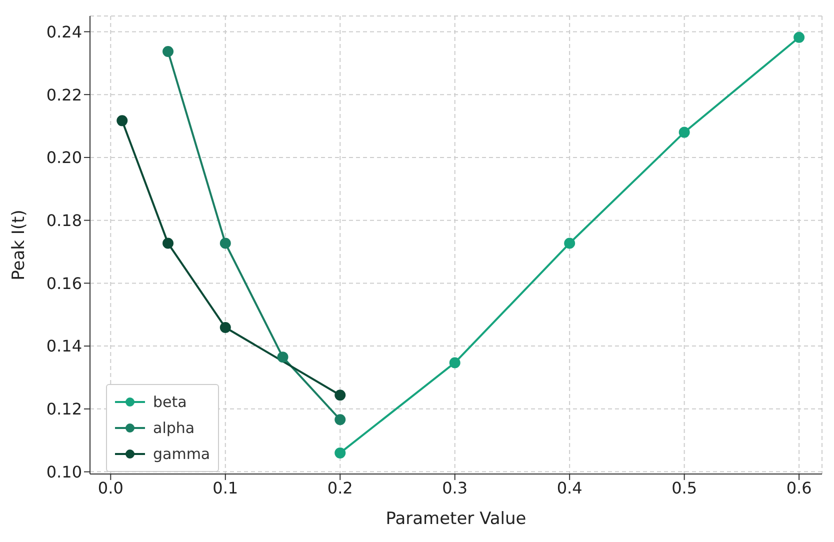  What do you see at coordinates (799, 488) in the screenshot?
I see `x-tick-label: 0.6` at bounding box center [799, 488].